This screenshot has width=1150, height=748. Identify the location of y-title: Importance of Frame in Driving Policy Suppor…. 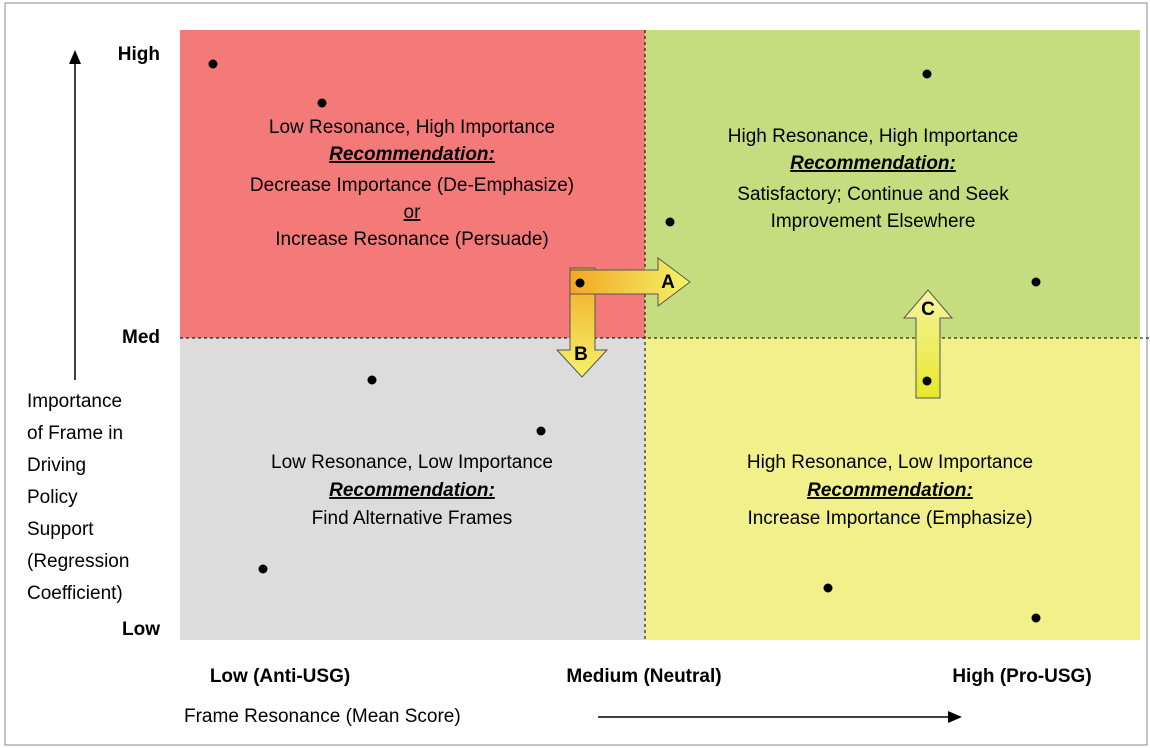
(78, 497).